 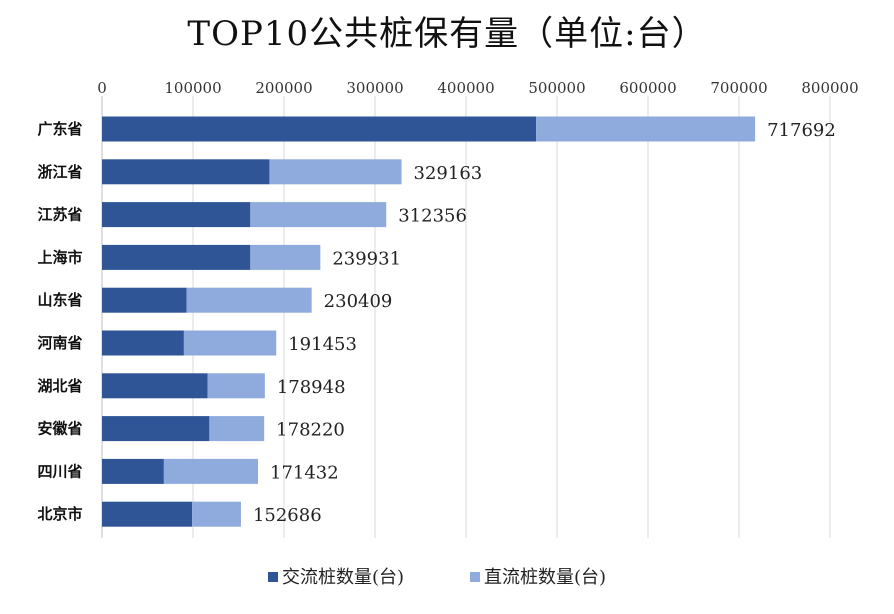 I want to click on data-label-total: 717692, so click(x=801, y=130).